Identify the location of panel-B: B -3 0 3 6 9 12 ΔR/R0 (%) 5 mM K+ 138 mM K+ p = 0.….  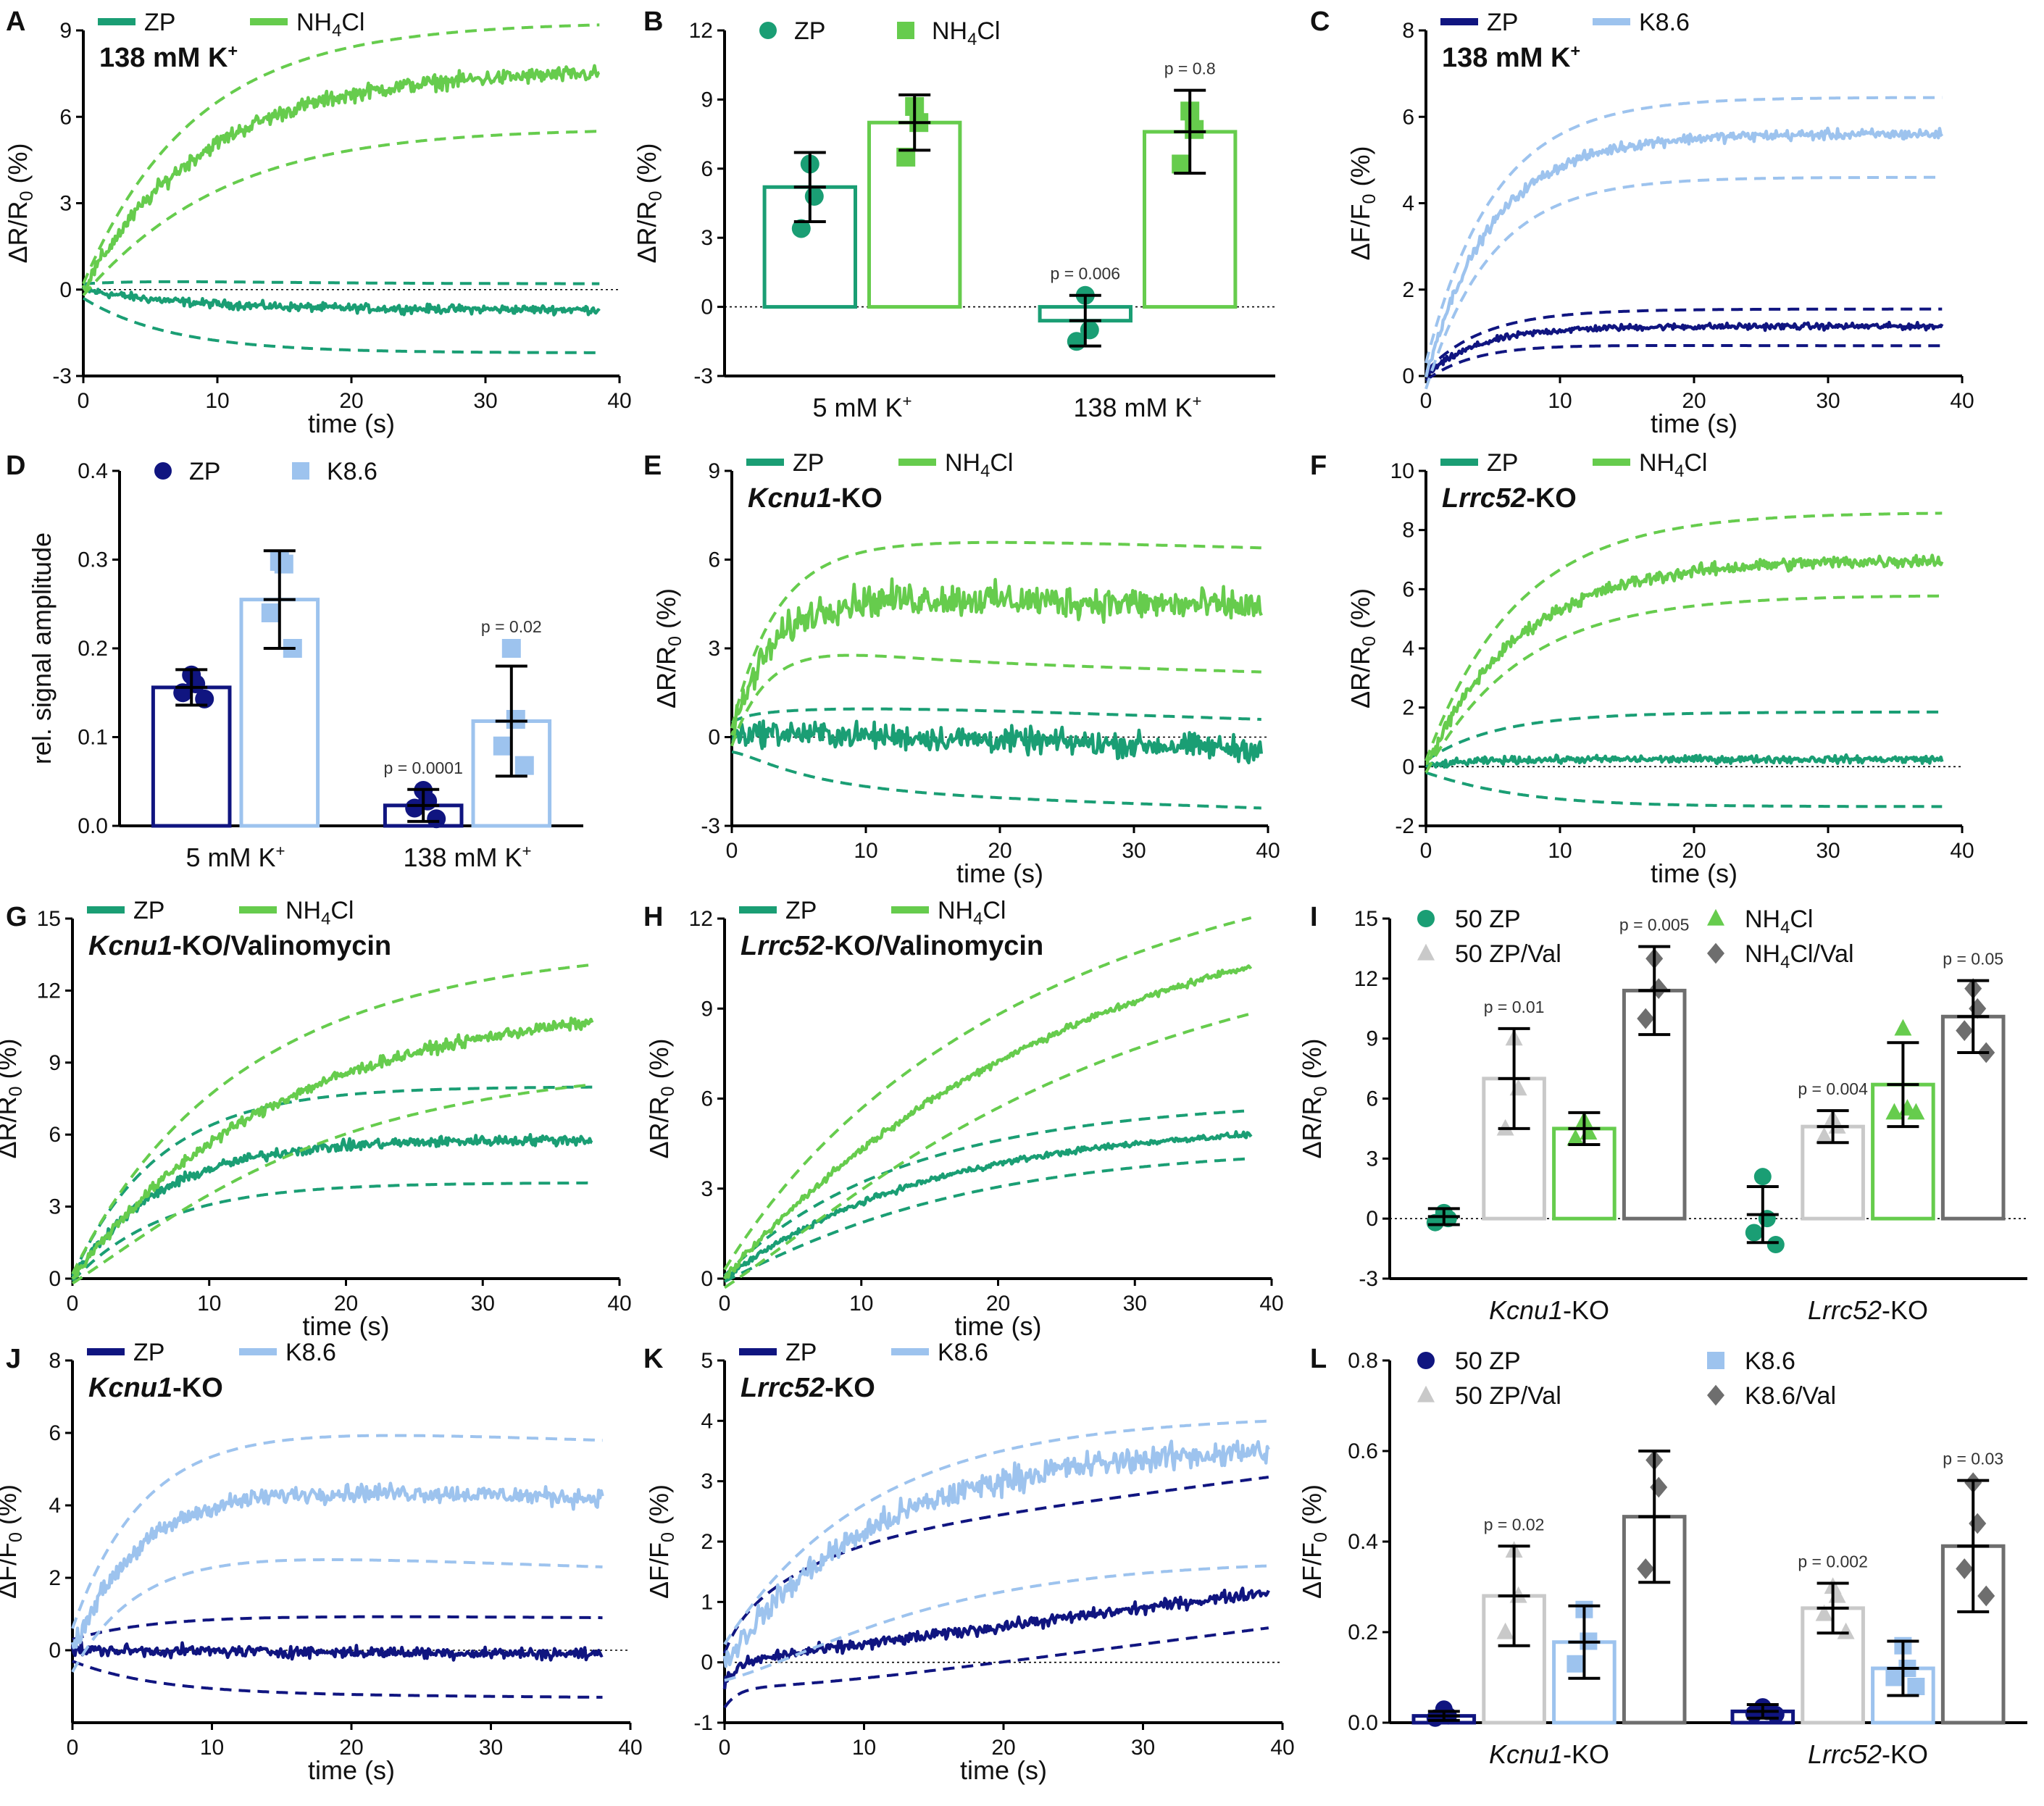
(953, 215).